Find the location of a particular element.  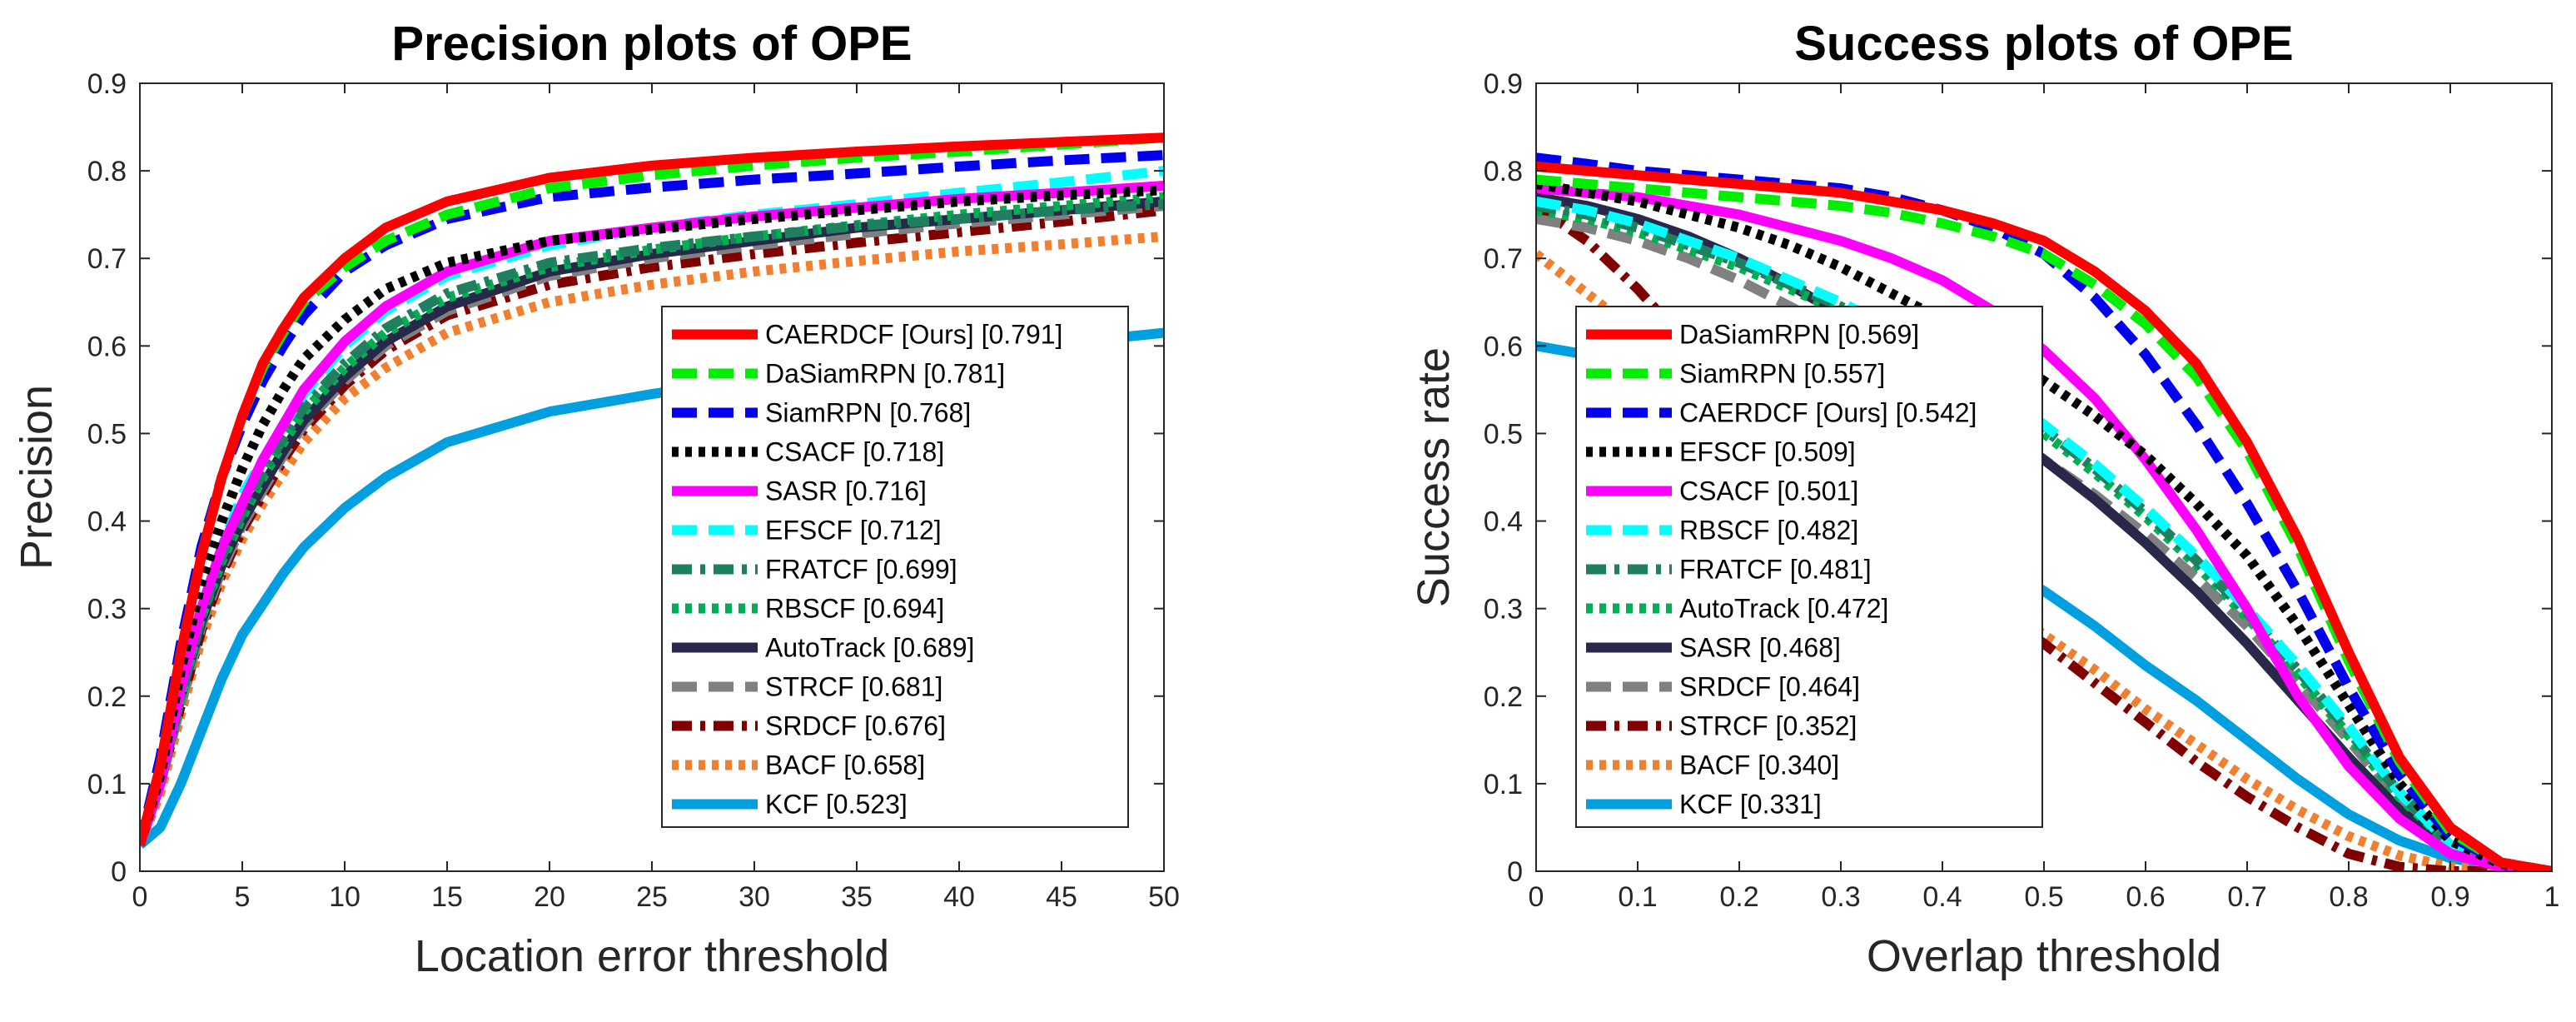

legend-label: SASR [0.468] is located at coordinates (1760, 648).